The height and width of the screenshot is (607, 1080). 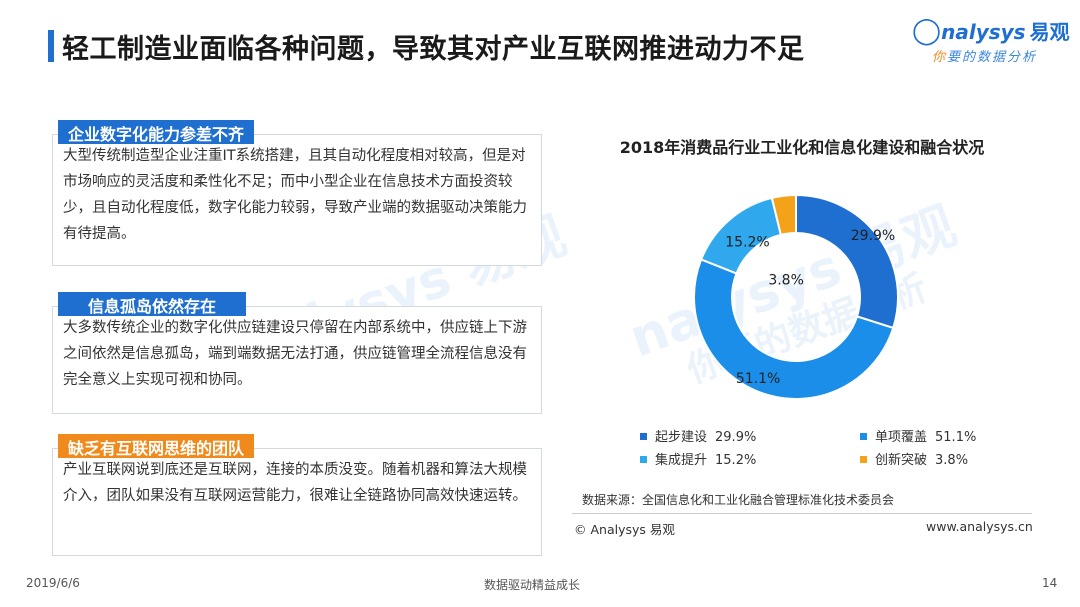 What do you see at coordinates (738, 500) in the screenshot?
I see `data-source: 数据来源：全国信息化和工业化融合管理标准化技术委员会` at bounding box center [738, 500].